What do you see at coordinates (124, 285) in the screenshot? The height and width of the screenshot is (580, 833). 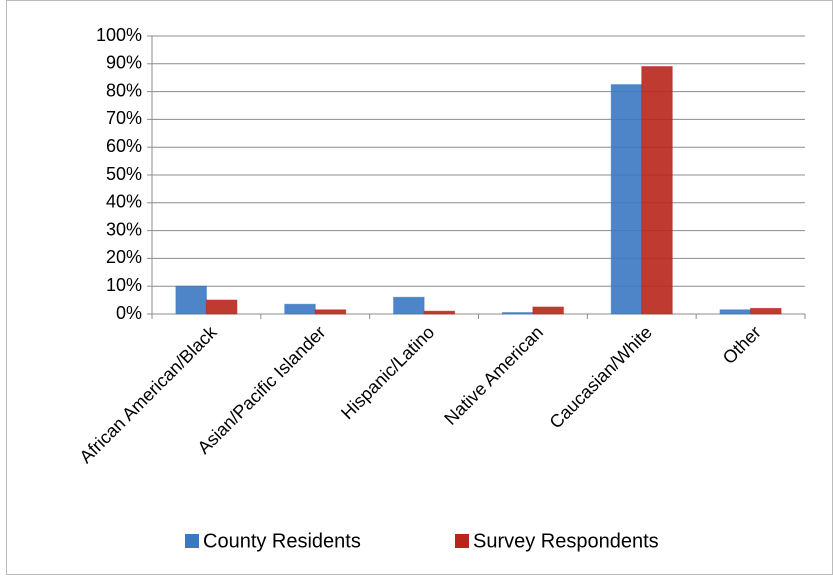 I see `y-tick-label: 10%` at bounding box center [124, 285].